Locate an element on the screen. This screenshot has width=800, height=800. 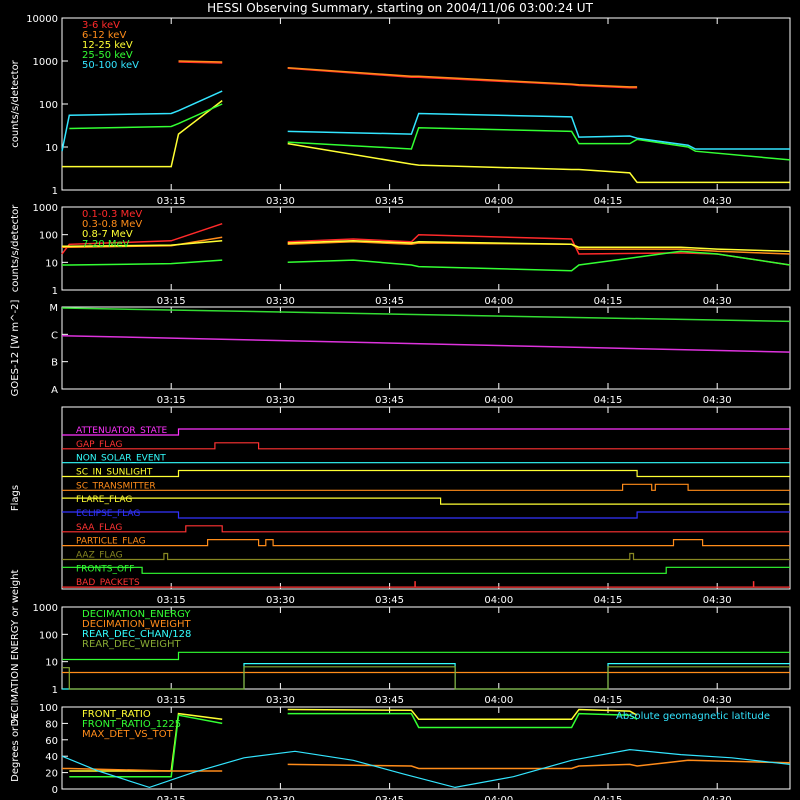
geomagnetic-latitude-line is located at coordinates (426, 768).